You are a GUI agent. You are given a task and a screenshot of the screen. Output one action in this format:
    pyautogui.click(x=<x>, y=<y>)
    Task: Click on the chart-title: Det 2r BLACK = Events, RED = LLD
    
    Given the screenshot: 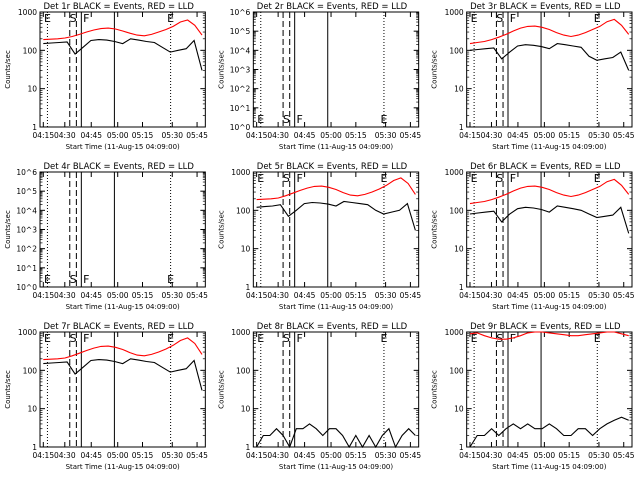 What is the action you would take?
    pyautogui.click(x=332, y=7)
    